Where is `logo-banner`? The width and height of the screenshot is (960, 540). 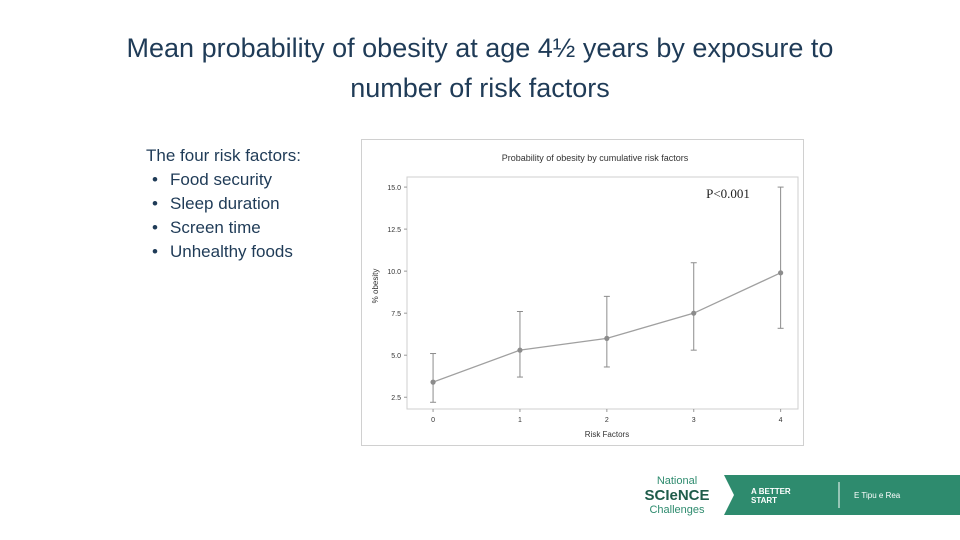 logo-banner is located at coordinates (842, 495).